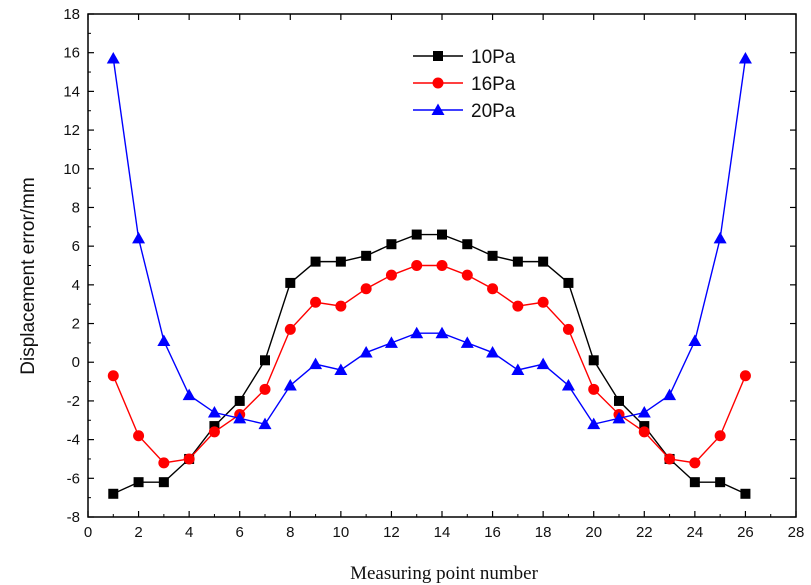 This screenshot has width=811, height=585. I want to click on x-tick-label: 8, so click(290, 532).